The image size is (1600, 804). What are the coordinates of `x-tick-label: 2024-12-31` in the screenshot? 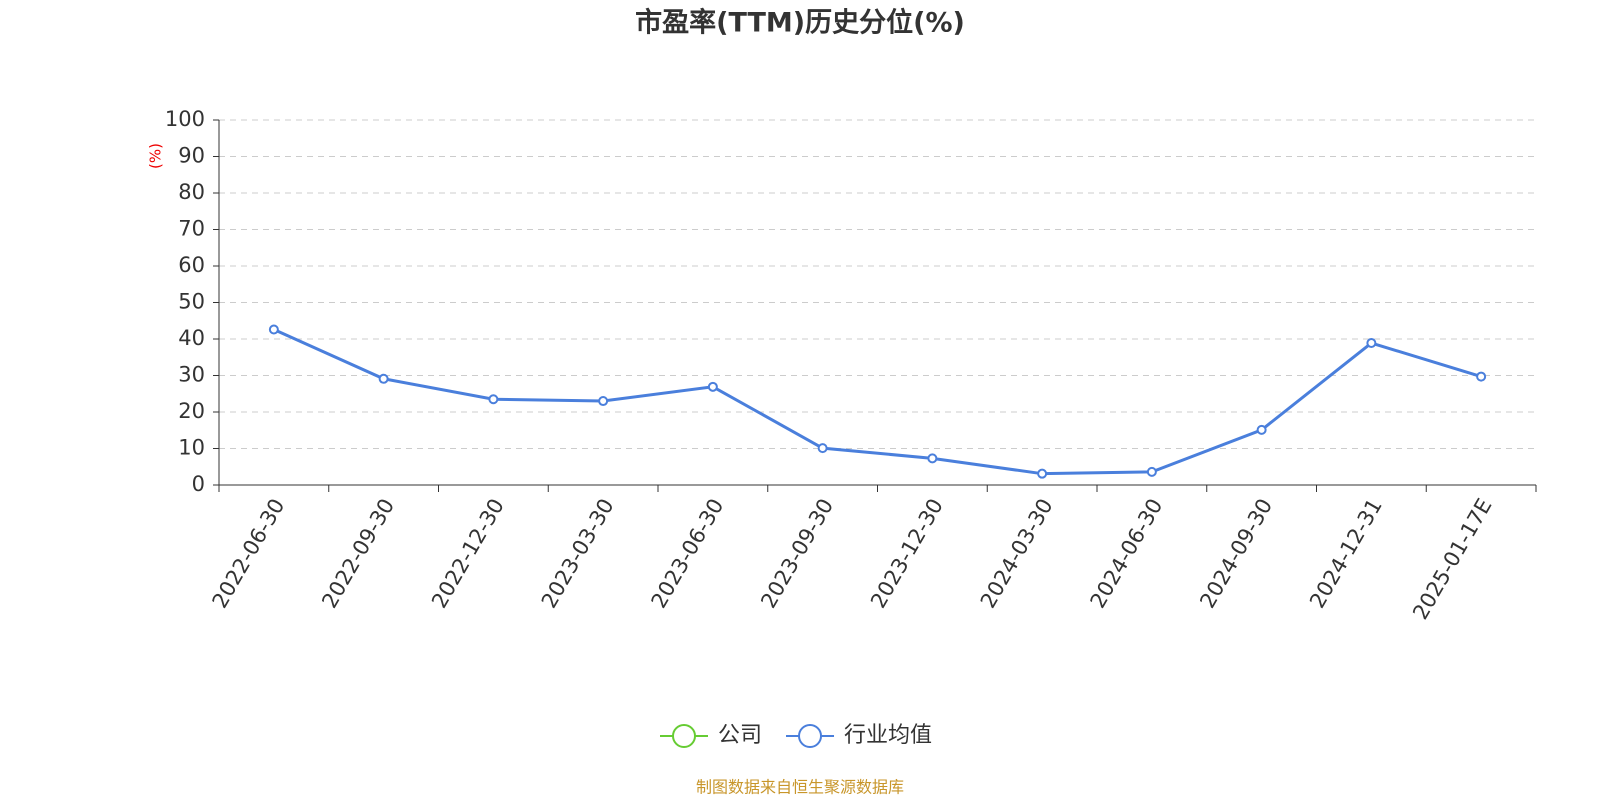 It's located at (1346, 554).